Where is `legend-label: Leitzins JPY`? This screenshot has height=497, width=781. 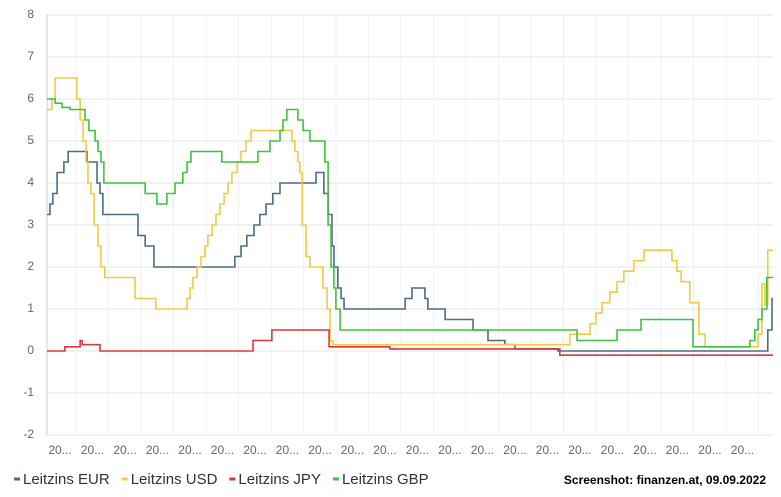
legend-label: Leitzins JPY is located at coordinates (279, 479).